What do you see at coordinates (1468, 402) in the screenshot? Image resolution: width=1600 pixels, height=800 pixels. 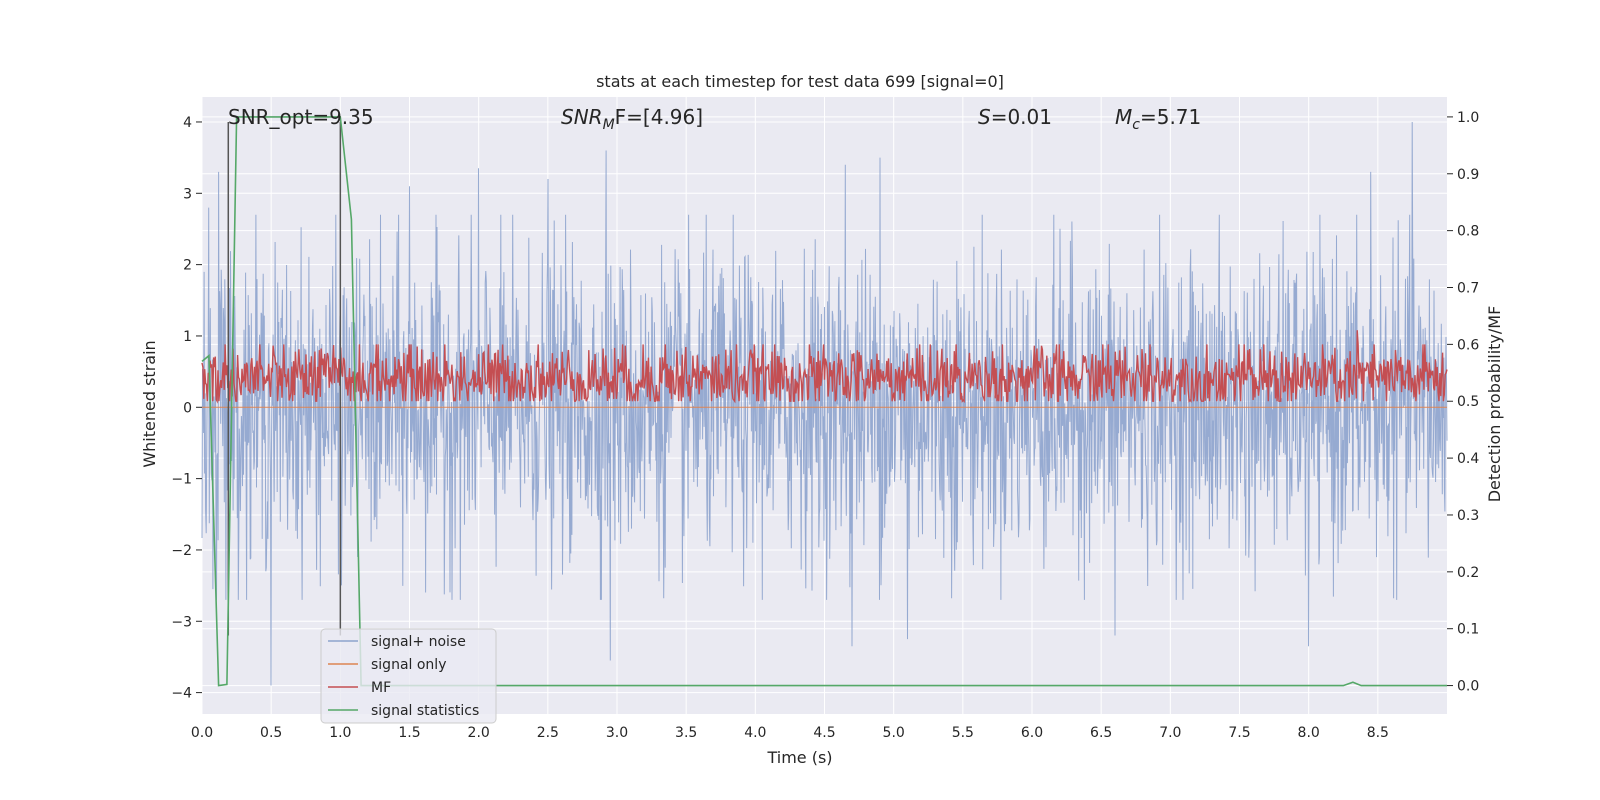 I see `y2-tick-label: 0.5` at bounding box center [1468, 402].